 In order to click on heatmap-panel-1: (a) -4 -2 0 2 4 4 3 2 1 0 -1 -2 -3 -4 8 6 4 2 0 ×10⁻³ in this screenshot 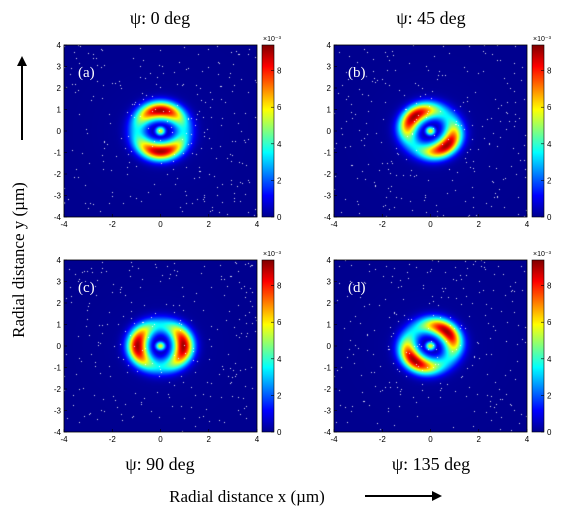, I will do `click(168, 132)`.